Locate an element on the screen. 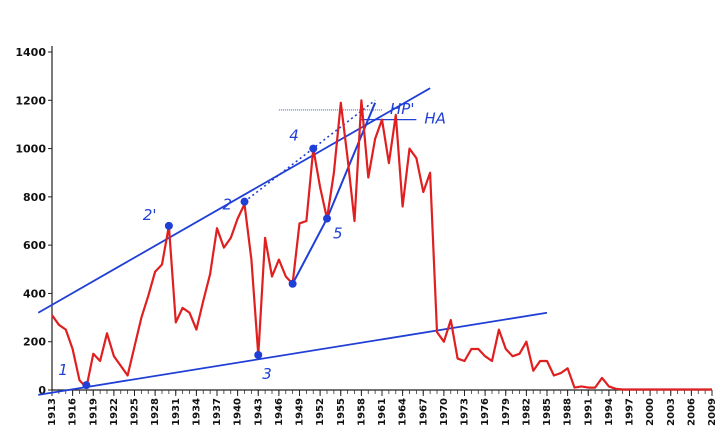 Image resolution: width=722 pixels, height=448 pixels. y-tick-label: 1200 is located at coordinates (30, 100).